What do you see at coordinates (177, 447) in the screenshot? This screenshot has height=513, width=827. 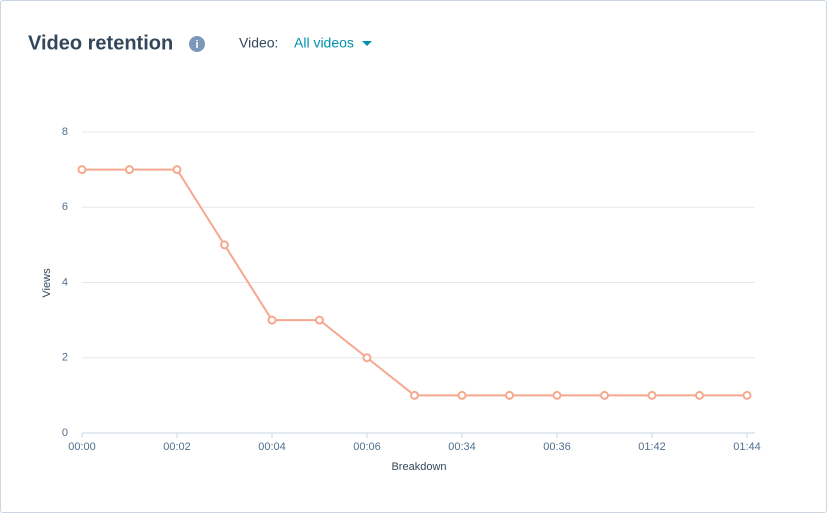 I see `x-tick-label: 00:02` at bounding box center [177, 447].